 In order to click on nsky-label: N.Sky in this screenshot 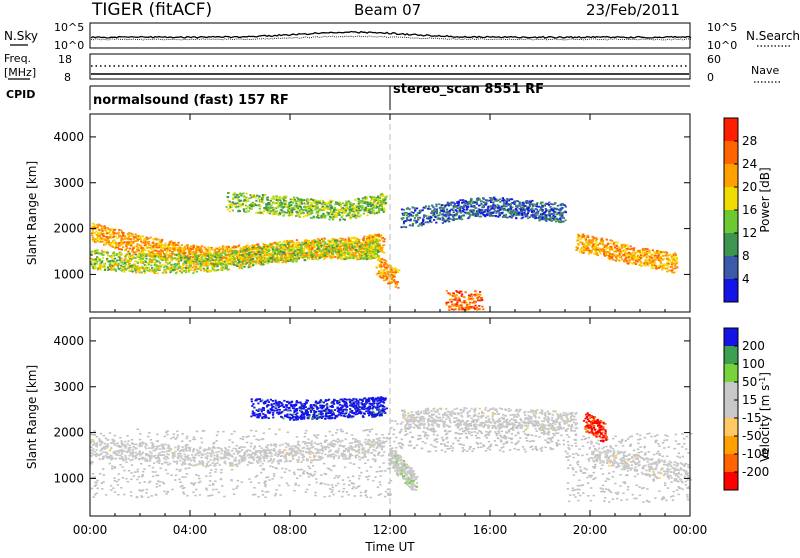, I will do `click(21, 36)`.